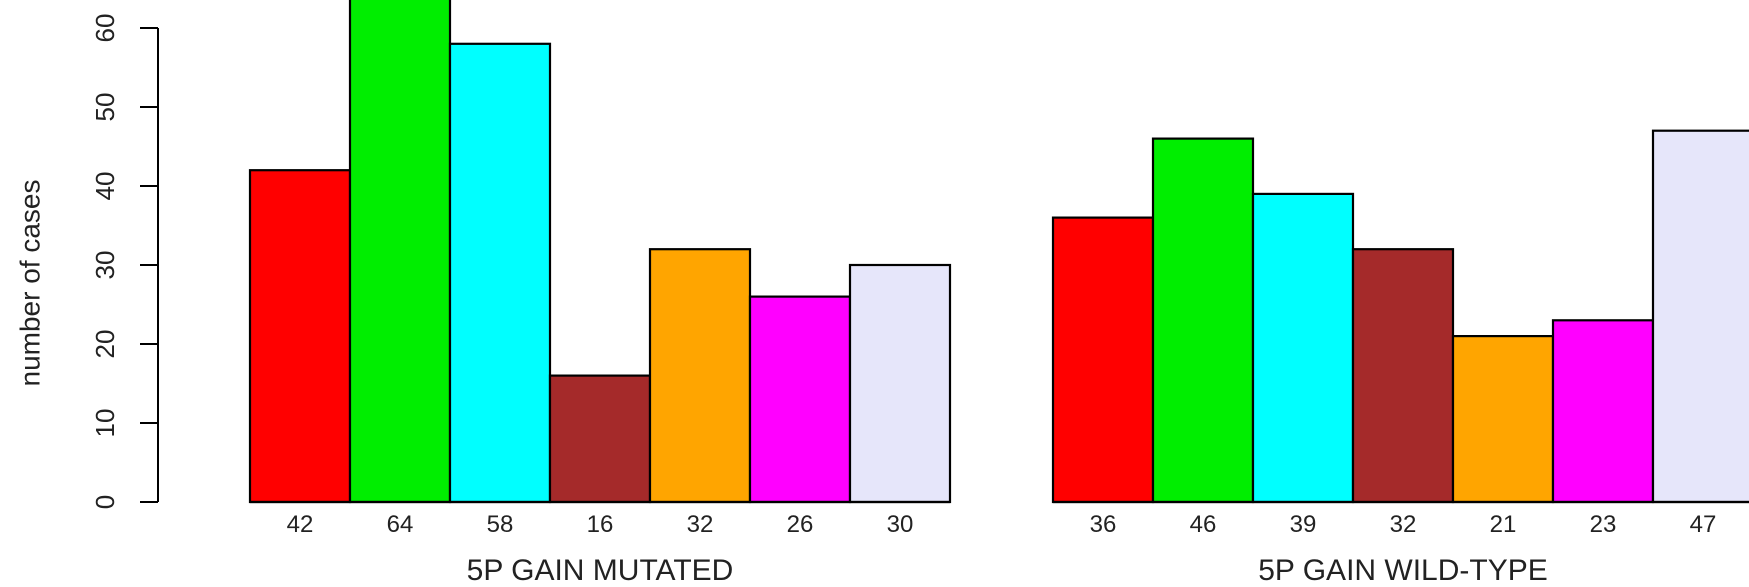  Describe the element at coordinates (600, 524) in the screenshot. I see `bar-value-label: 16` at that location.